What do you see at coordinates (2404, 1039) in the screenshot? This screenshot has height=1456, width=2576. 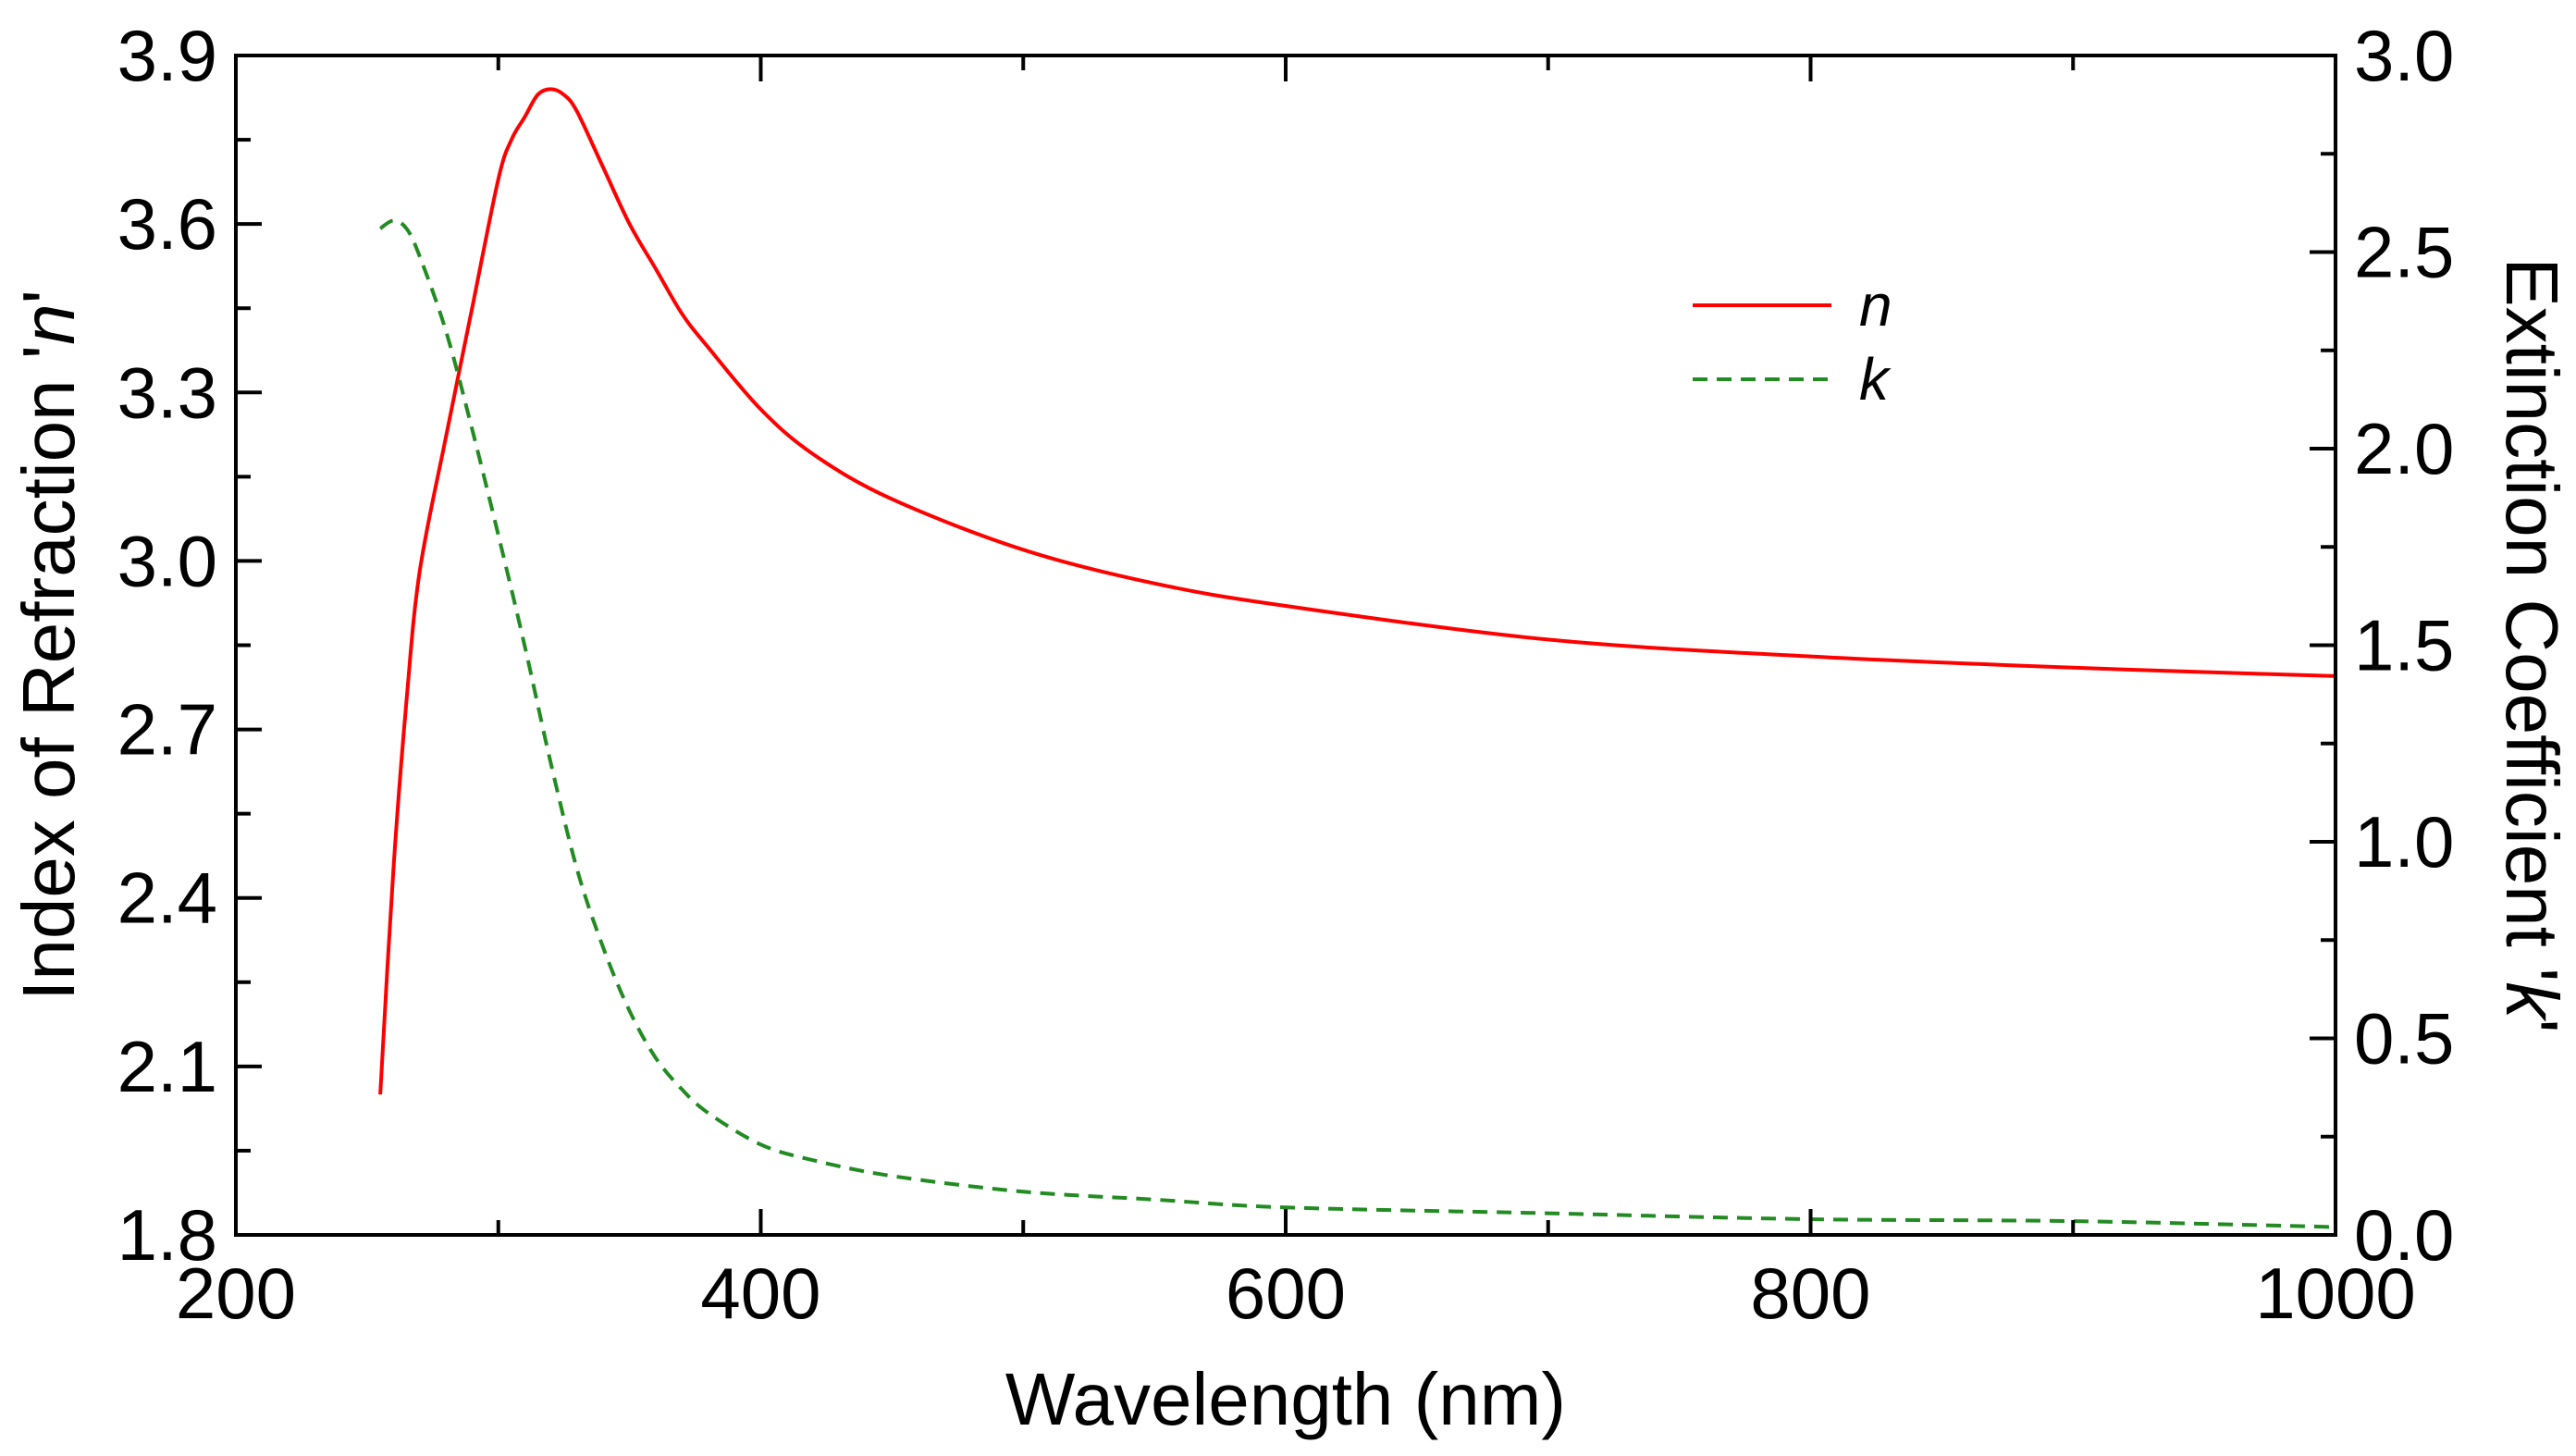 I see `y-right-tick-label: 0.5` at bounding box center [2404, 1039].